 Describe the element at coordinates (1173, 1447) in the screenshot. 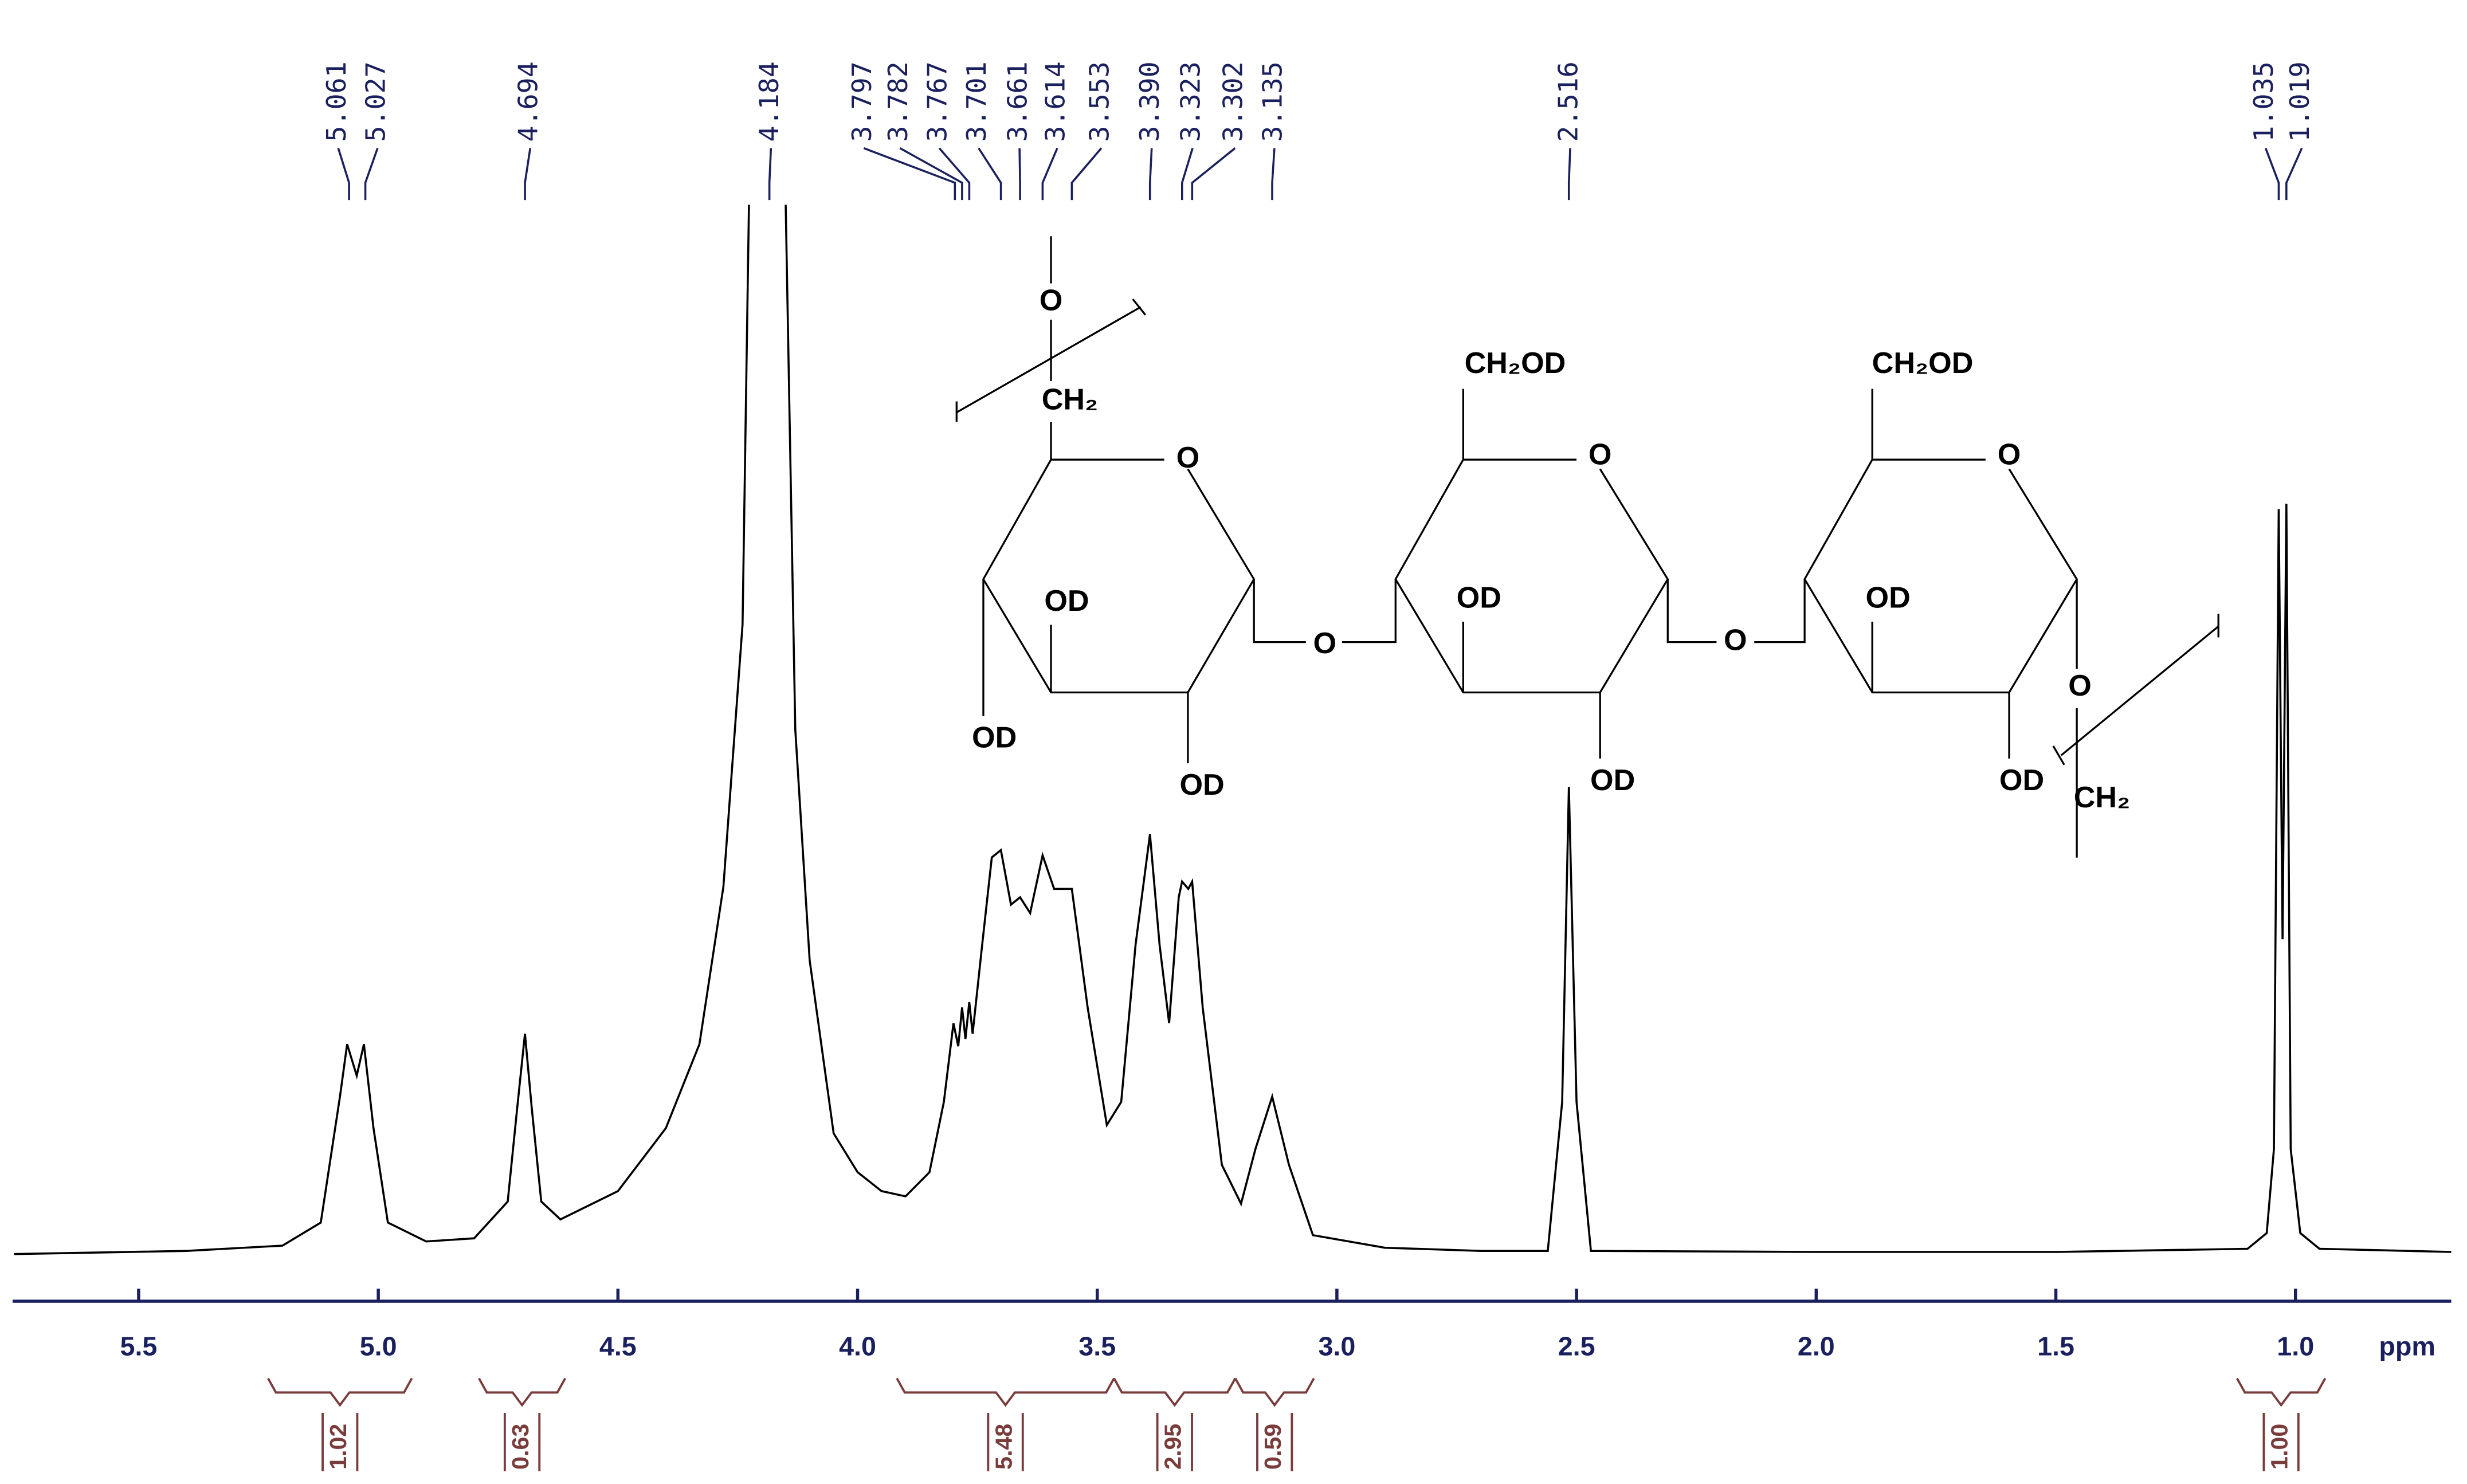

I see `integral-label: 2.95` at that location.